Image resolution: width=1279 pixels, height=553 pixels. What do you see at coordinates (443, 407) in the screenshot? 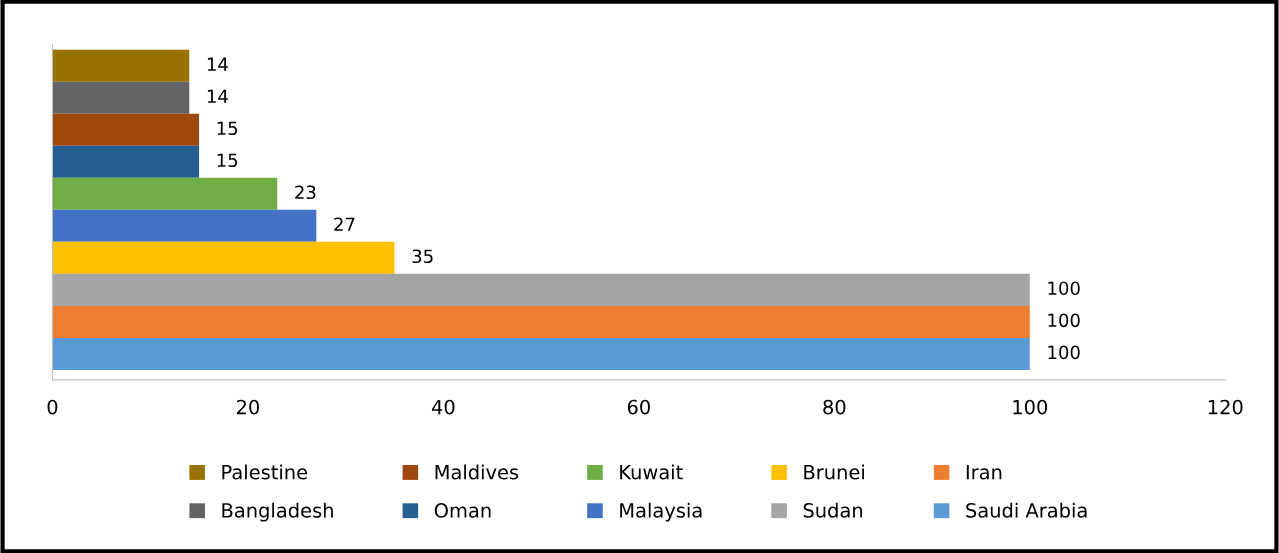
I see `x-tick-label: 40` at bounding box center [443, 407].